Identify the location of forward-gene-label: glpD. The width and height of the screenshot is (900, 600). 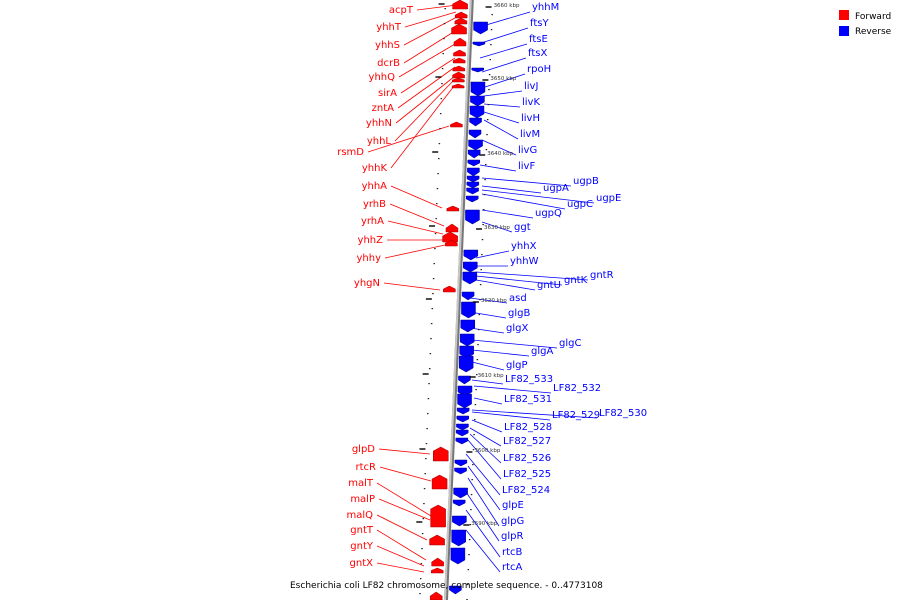
(363, 449).